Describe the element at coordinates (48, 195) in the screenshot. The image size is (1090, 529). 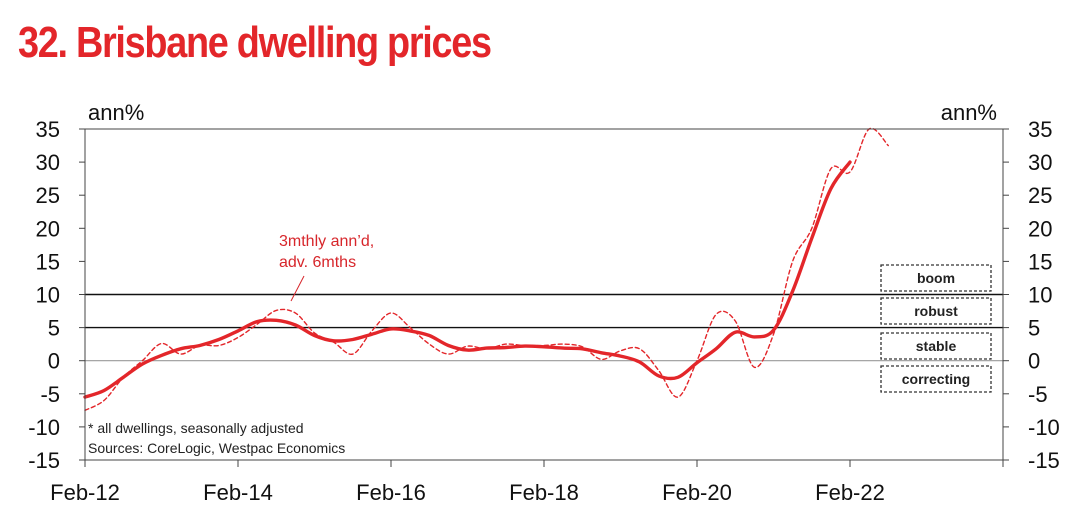
I see `y-tick-left-label: 25` at that location.